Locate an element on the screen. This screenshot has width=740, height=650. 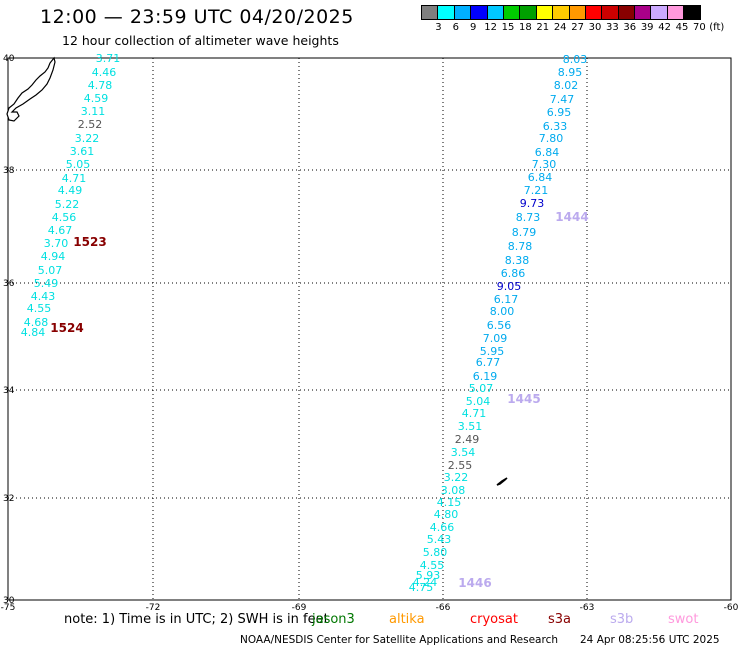
lon-tick-label: -75 is located at coordinates (8, 606).